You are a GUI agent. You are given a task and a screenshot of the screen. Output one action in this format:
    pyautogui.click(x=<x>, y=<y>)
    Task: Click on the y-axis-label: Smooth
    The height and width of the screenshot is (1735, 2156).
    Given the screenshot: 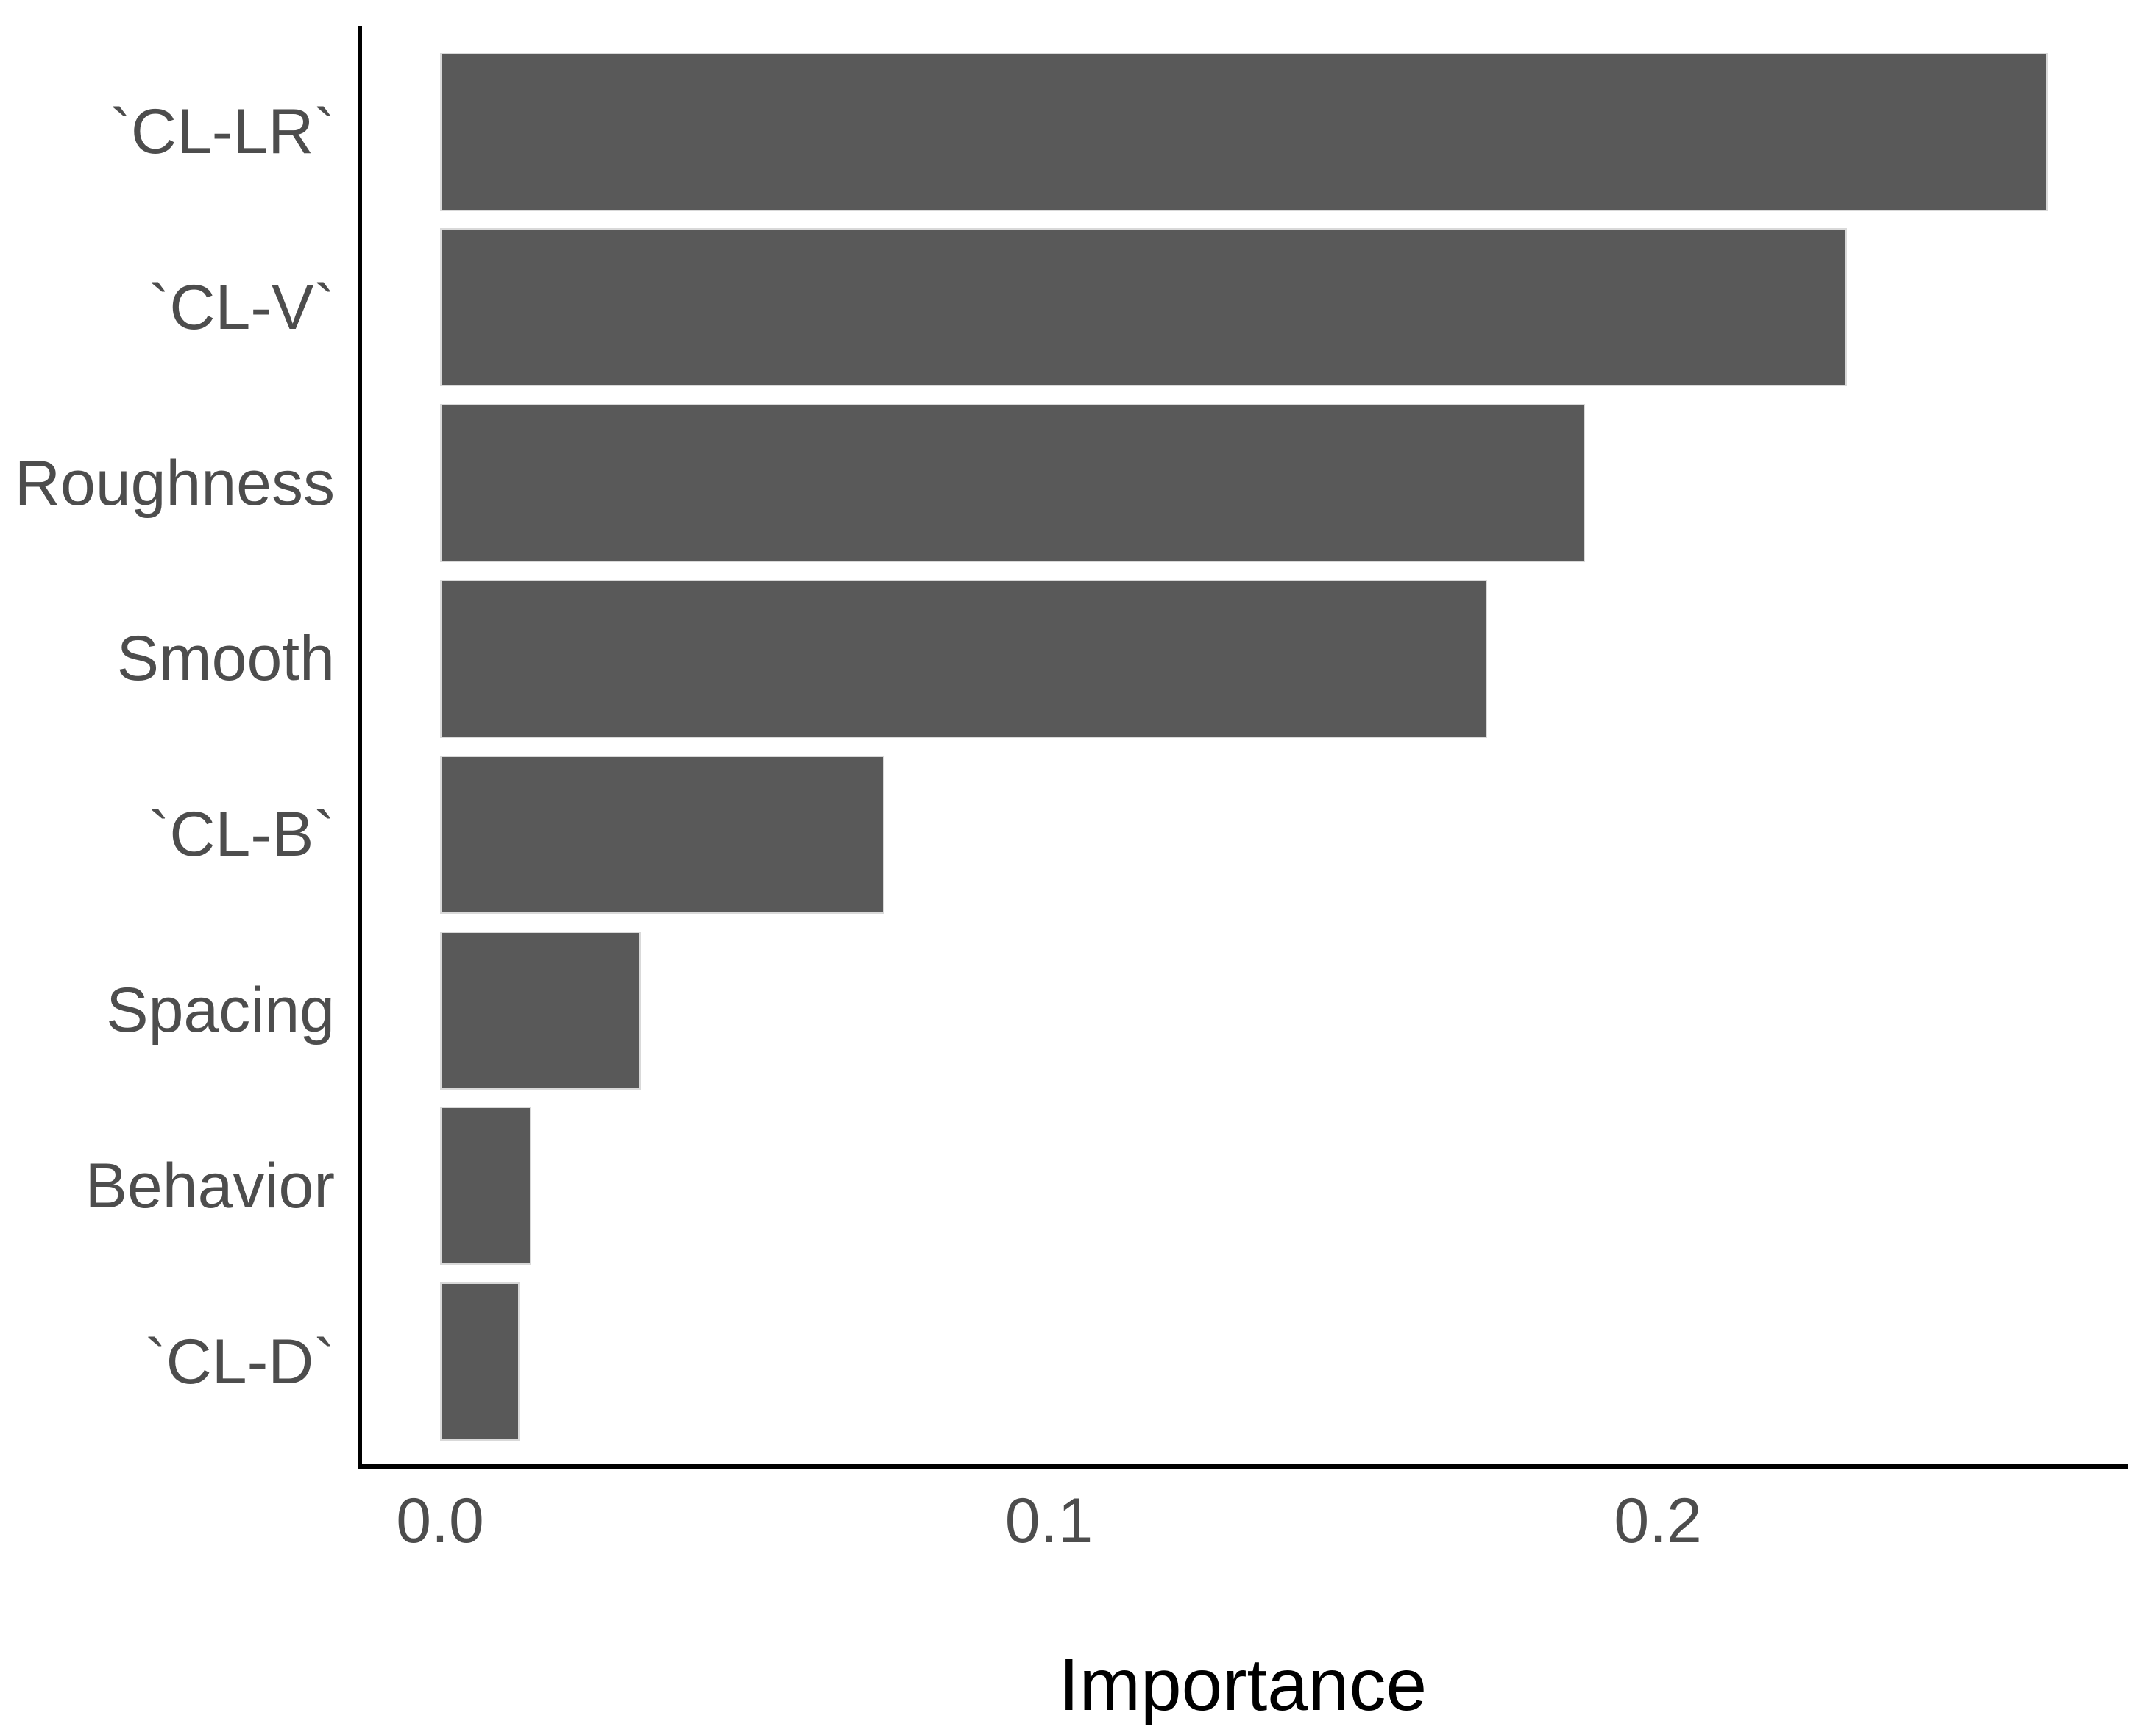 What is the action you would take?
    pyautogui.click(x=226, y=659)
    